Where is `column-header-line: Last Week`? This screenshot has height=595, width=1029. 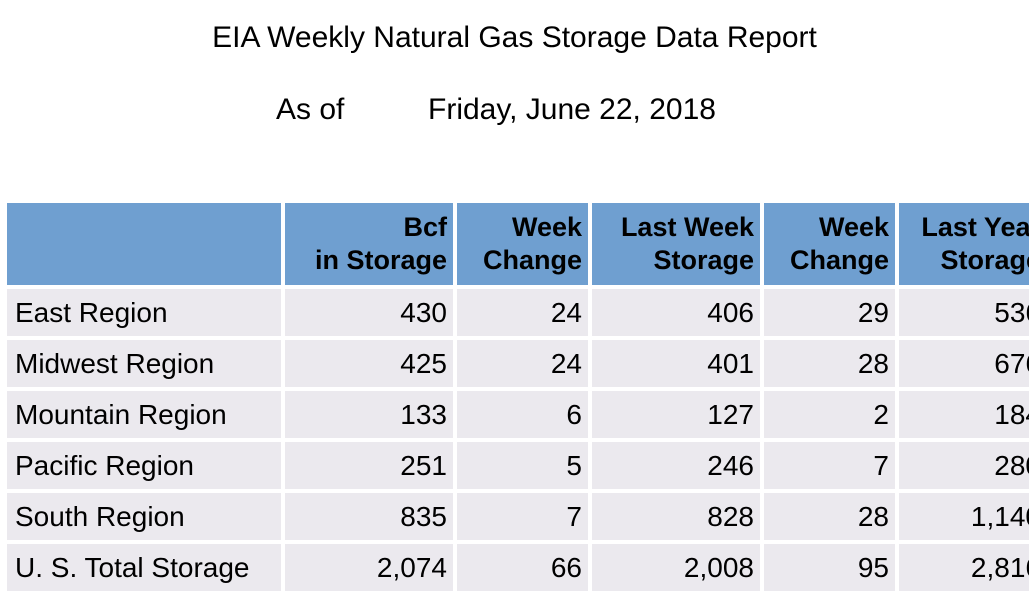 column-header-line: Last Week is located at coordinates (687, 227).